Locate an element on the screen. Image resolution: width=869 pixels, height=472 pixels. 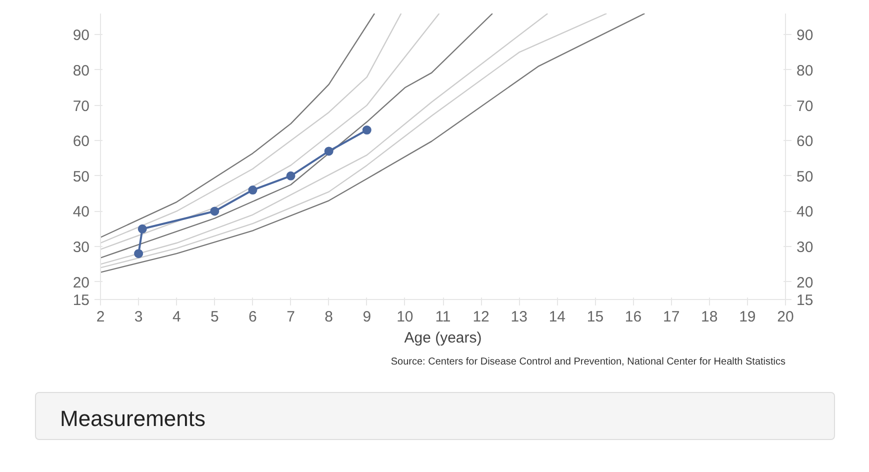
y2-tick-label: 30 is located at coordinates (805, 247).